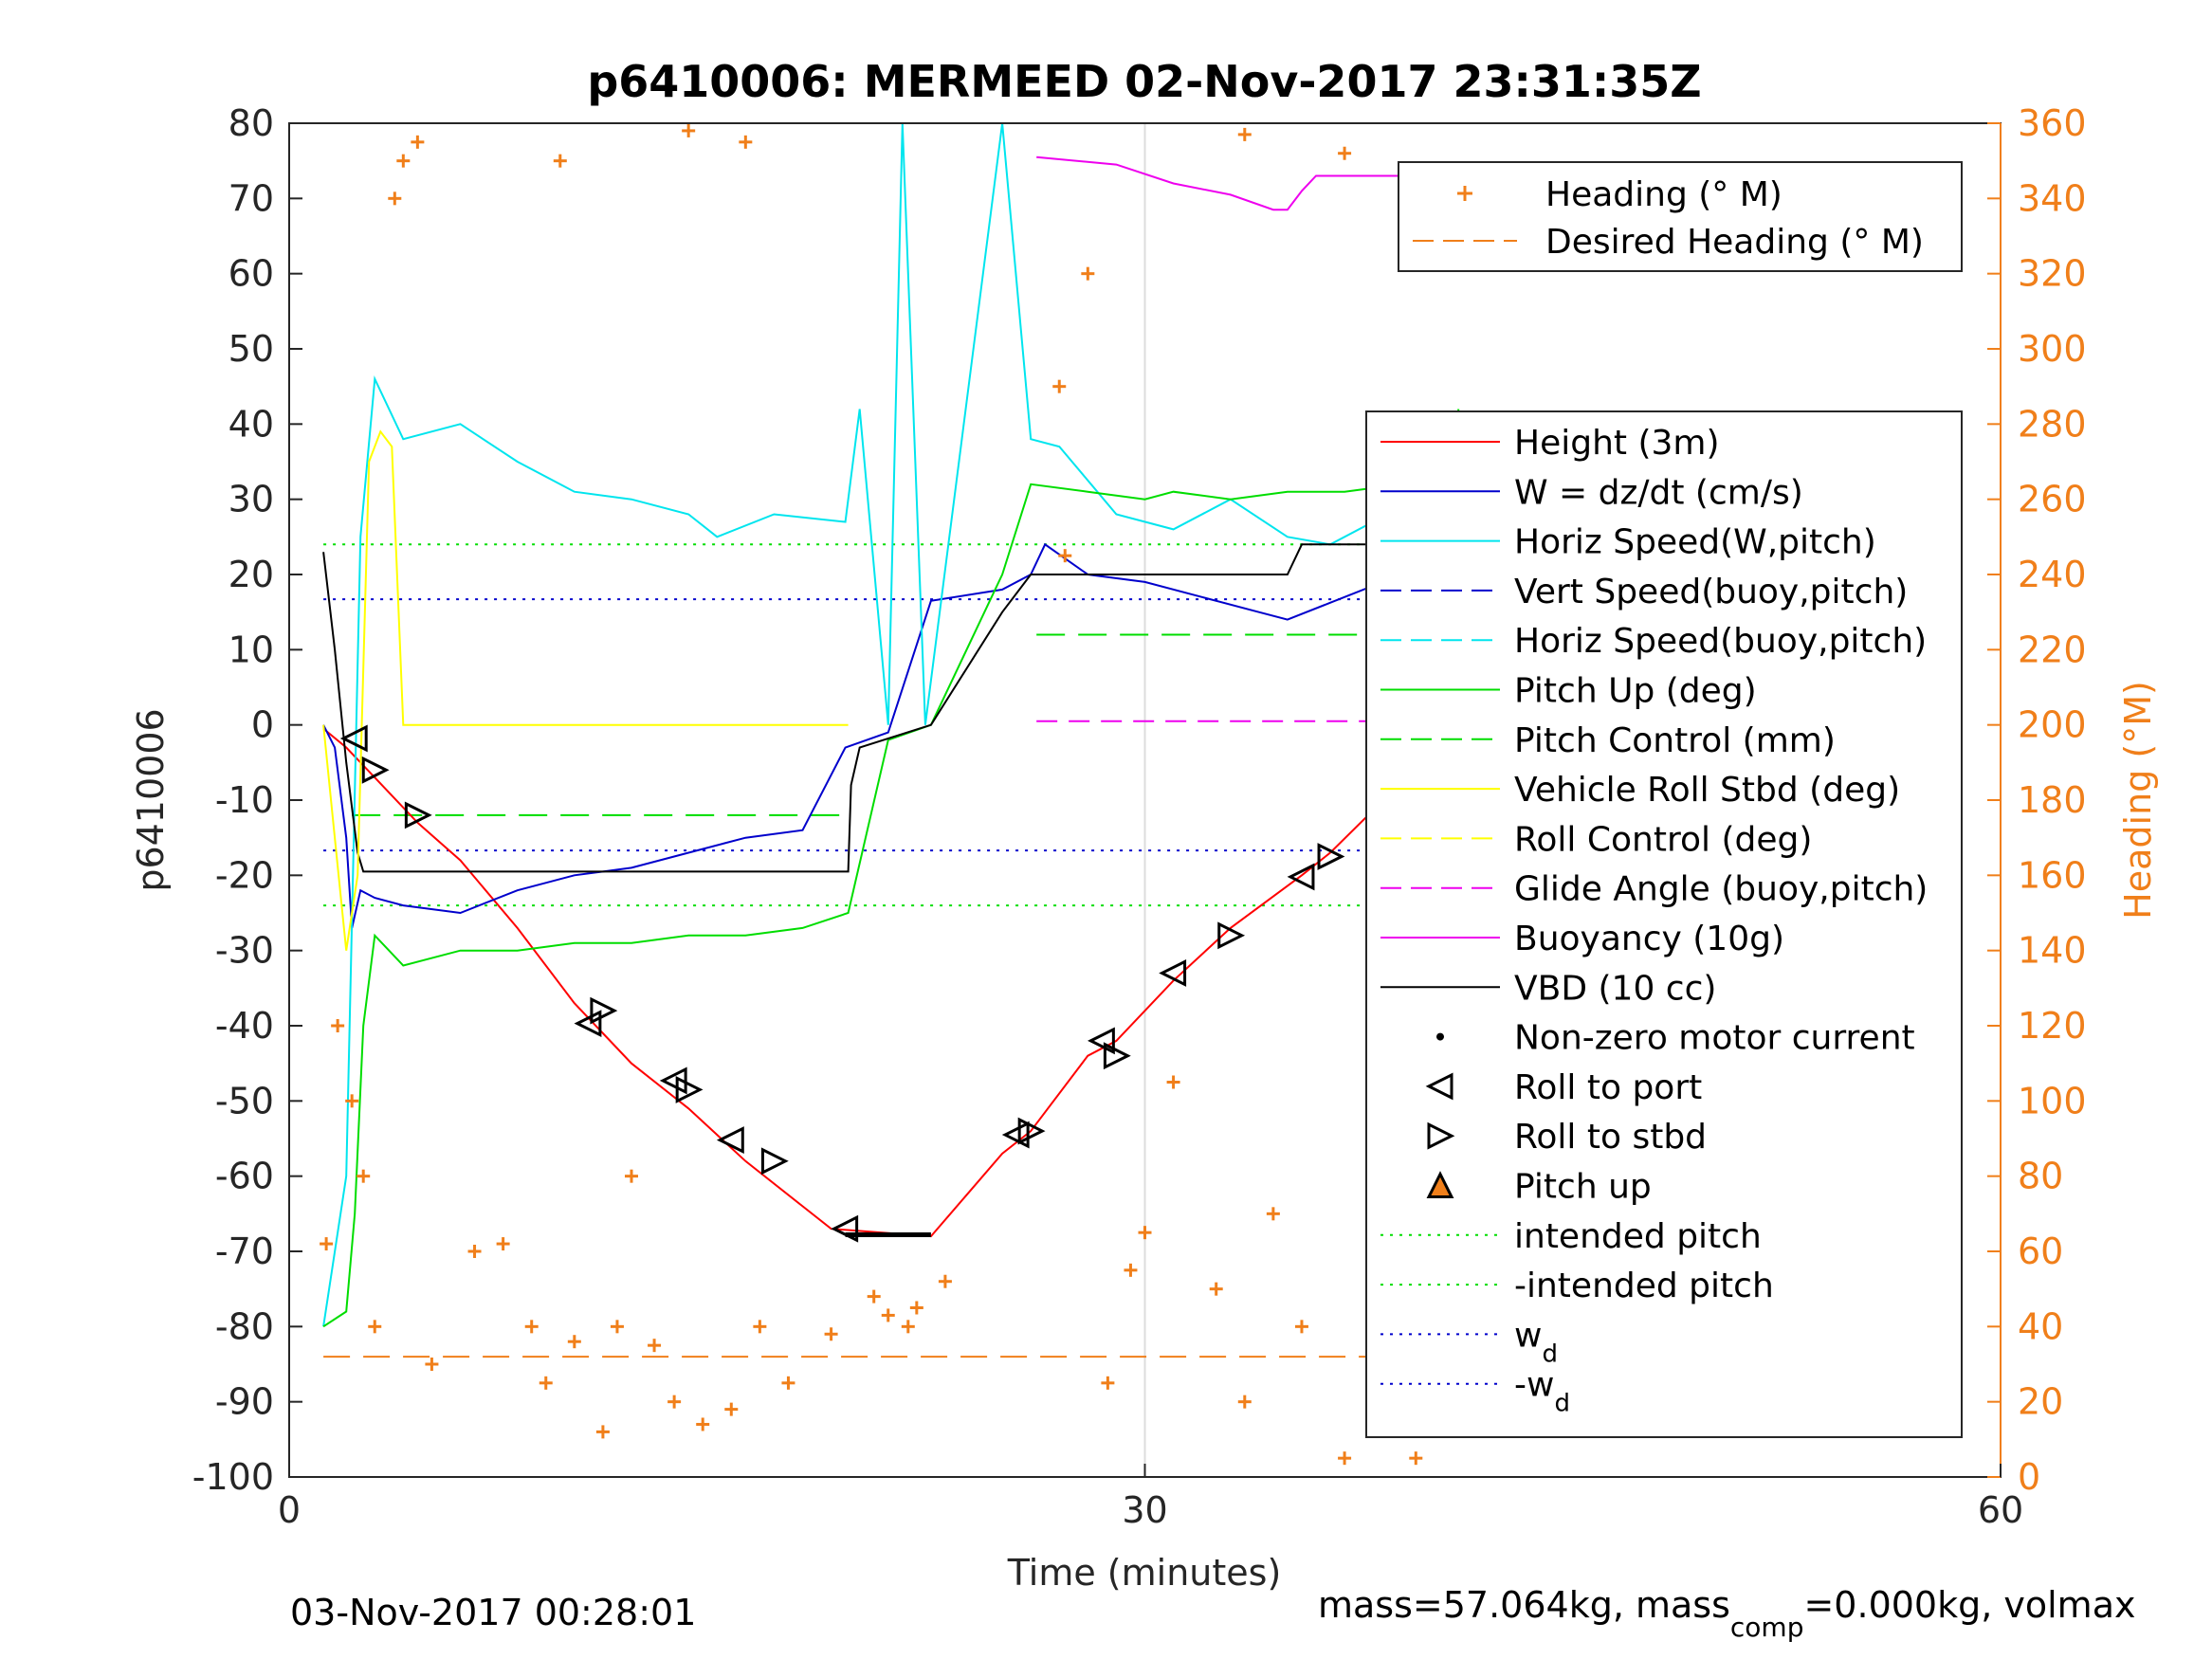  I want to click on legend-entry: W = dz/dt (cm/s), so click(1591, 492).